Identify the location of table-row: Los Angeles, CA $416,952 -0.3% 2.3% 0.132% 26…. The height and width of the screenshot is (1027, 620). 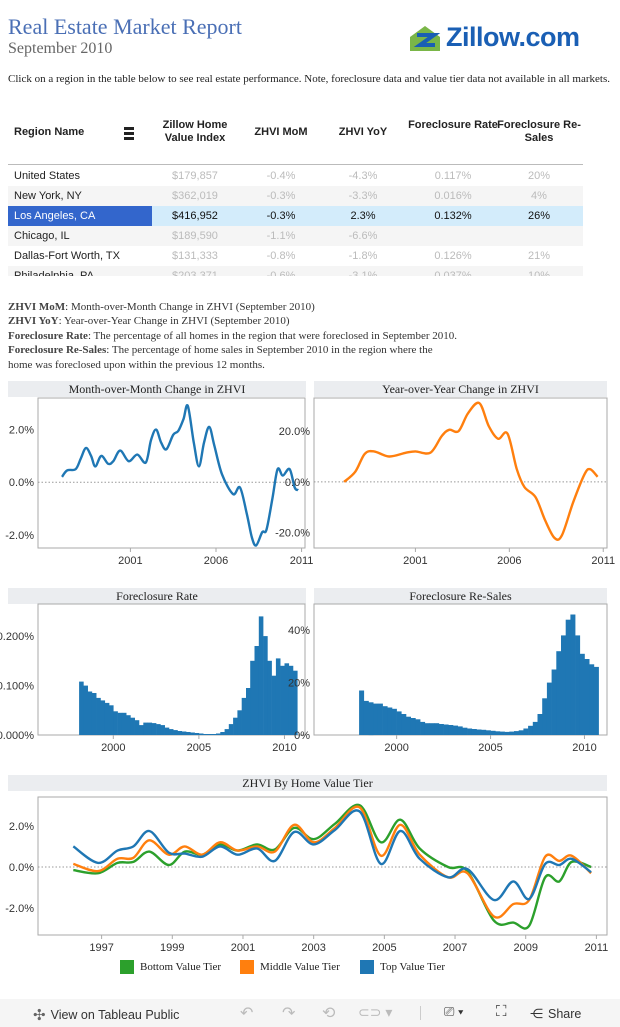
(295, 216).